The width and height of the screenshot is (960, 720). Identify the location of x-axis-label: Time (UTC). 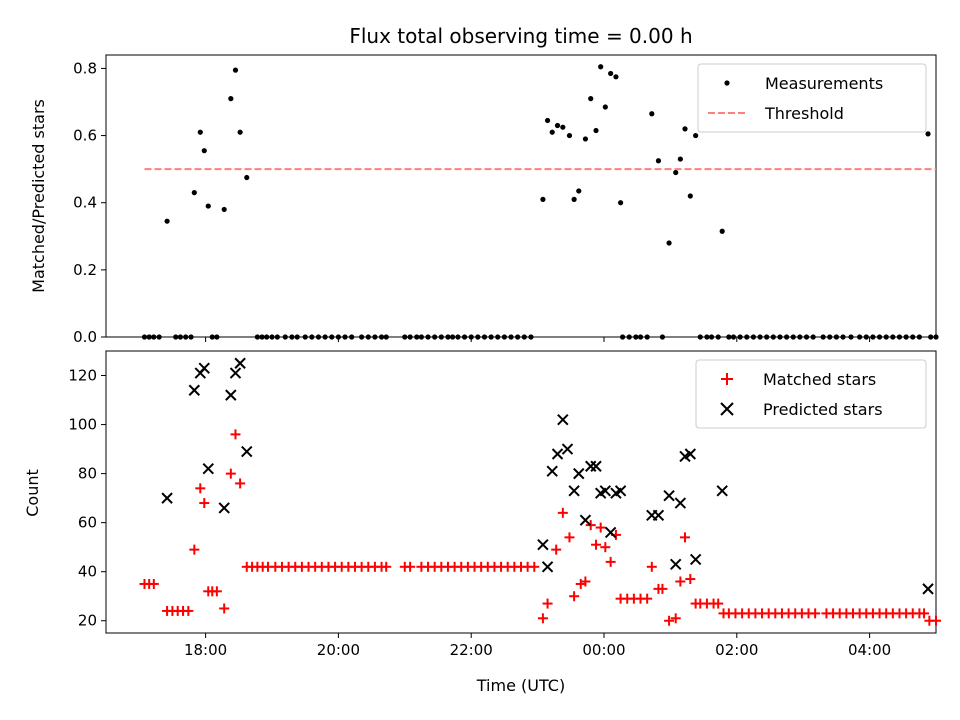
(520, 685).